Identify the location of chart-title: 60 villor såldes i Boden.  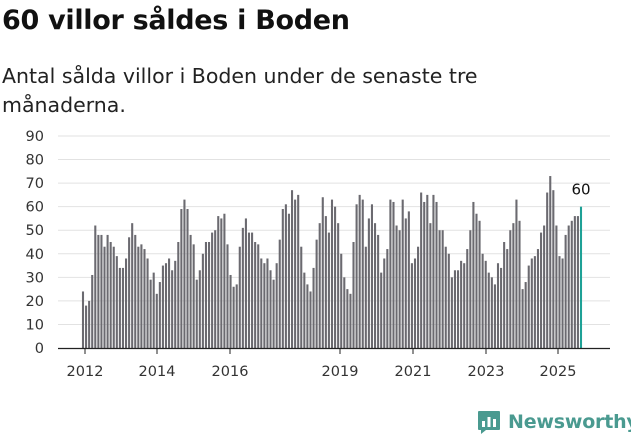
(176, 20).